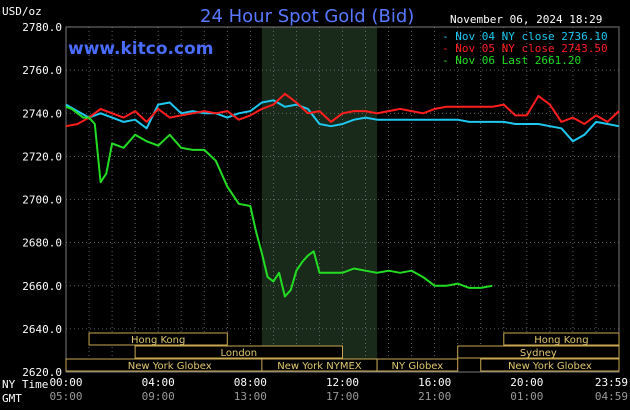 This screenshot has width=630, height=410. What do you see at coordinates (611, 382) in the screenshot?
I see `x-tick-ny: 23:59` at bounding box center [611, 382].